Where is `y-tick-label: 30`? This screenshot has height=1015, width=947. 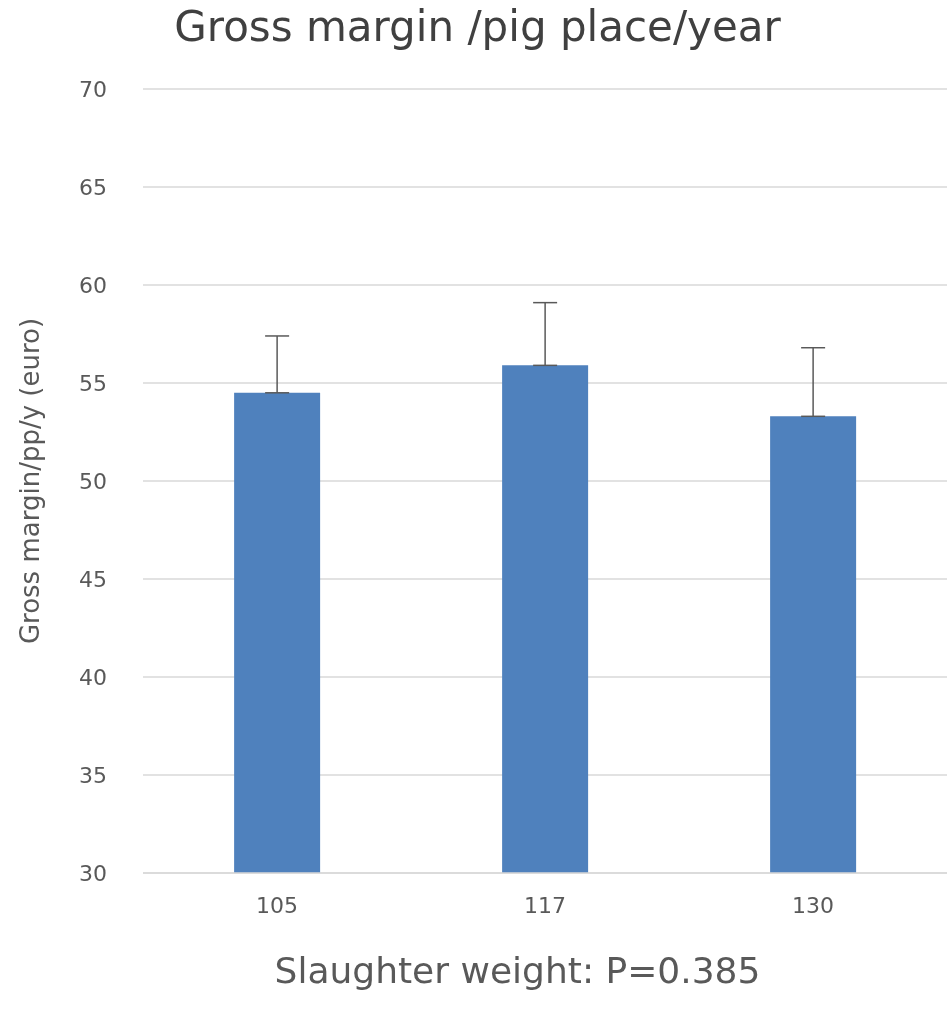 y-tick-label: 30 is located at coordinates (93, 873).